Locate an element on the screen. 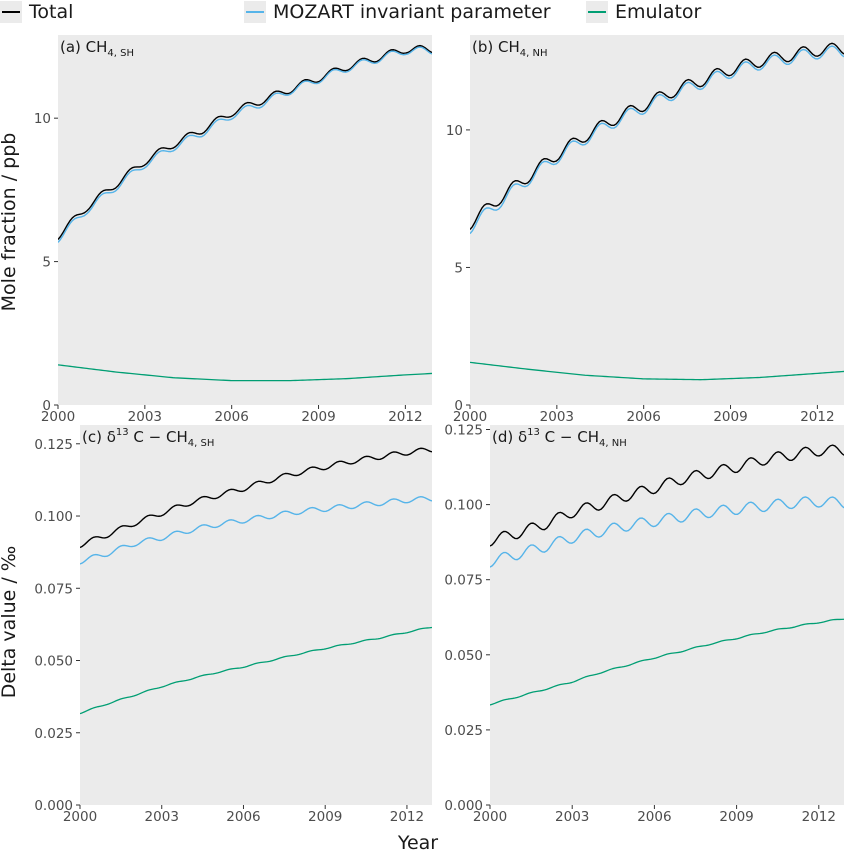 This screenshot has width=844, height=850. legend-item-emulator: Emulator is located at coordinates (643, 12).